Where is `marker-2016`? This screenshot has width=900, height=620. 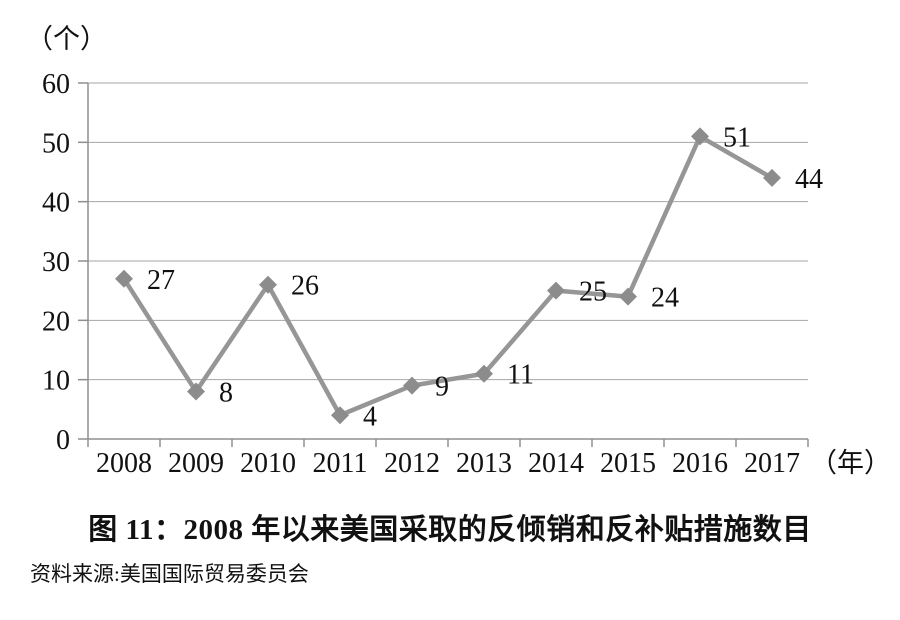
marker-2016 is located at coordinates (700, 136).